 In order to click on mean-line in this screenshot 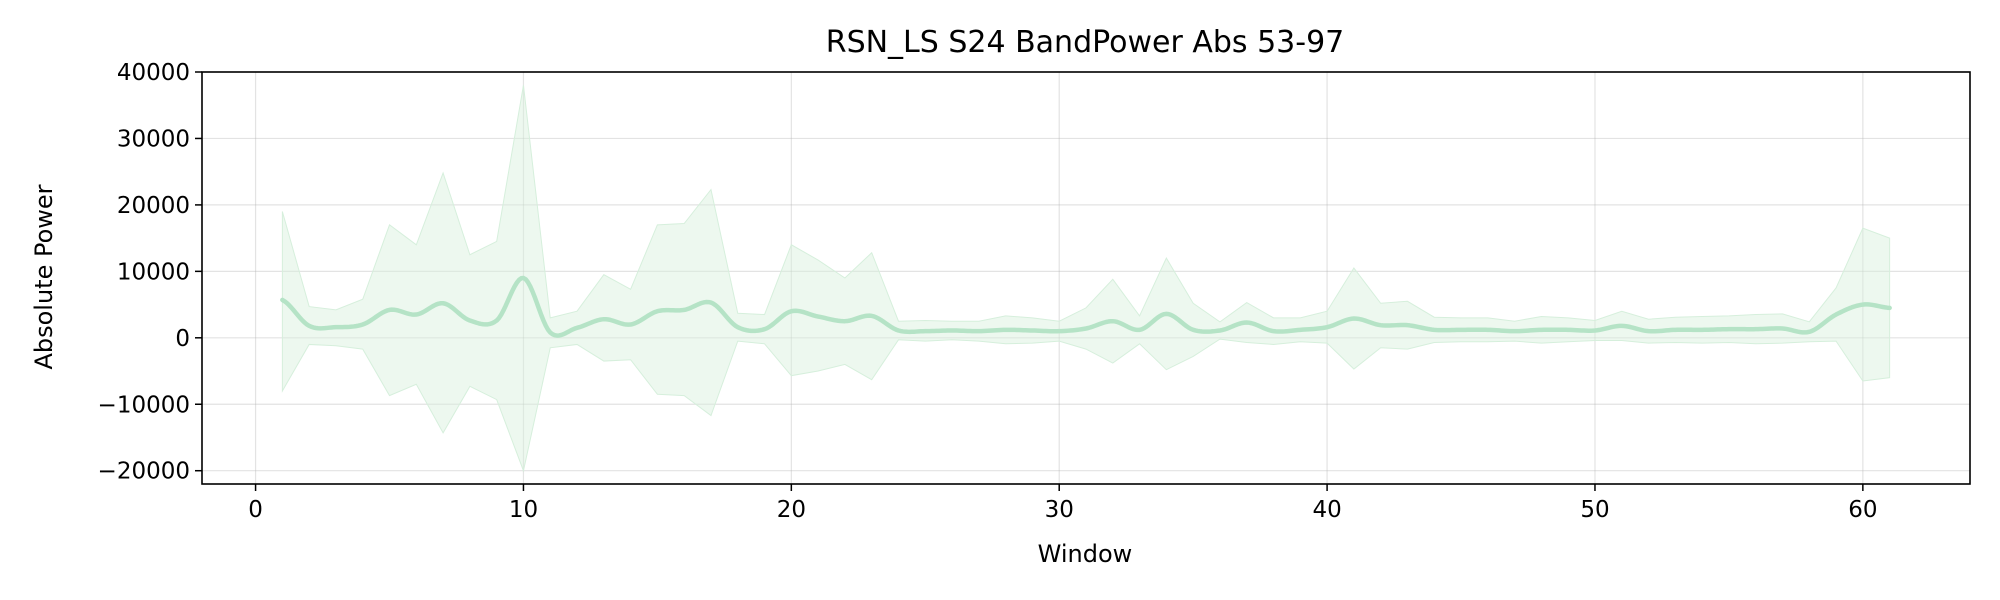, I will do `click(1086, 306)`.